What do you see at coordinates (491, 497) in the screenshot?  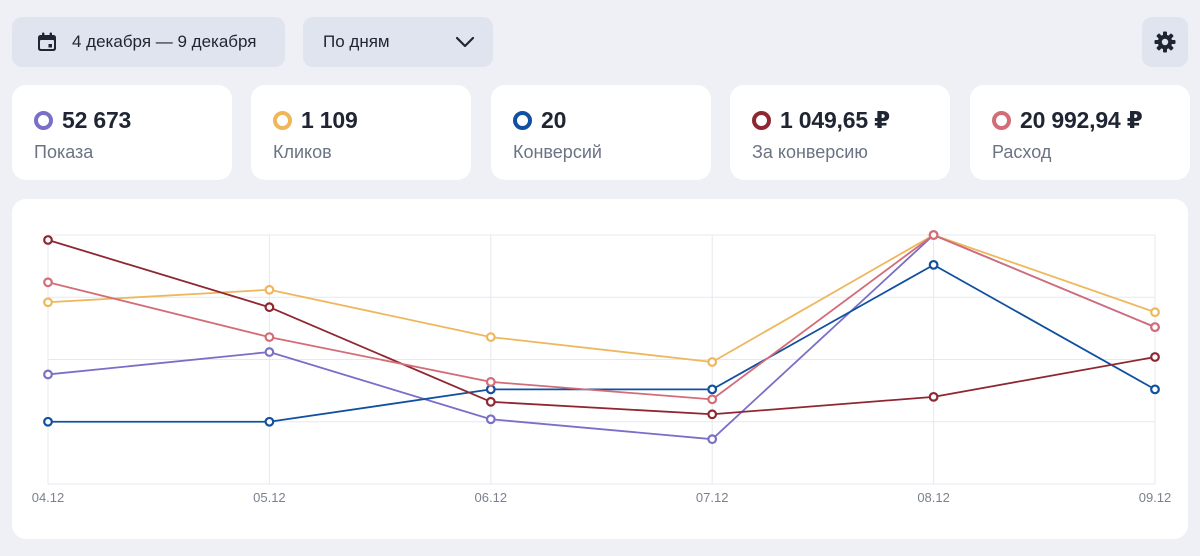 I see `x-tick-label: 06.12` at bounding box center [491, 497].